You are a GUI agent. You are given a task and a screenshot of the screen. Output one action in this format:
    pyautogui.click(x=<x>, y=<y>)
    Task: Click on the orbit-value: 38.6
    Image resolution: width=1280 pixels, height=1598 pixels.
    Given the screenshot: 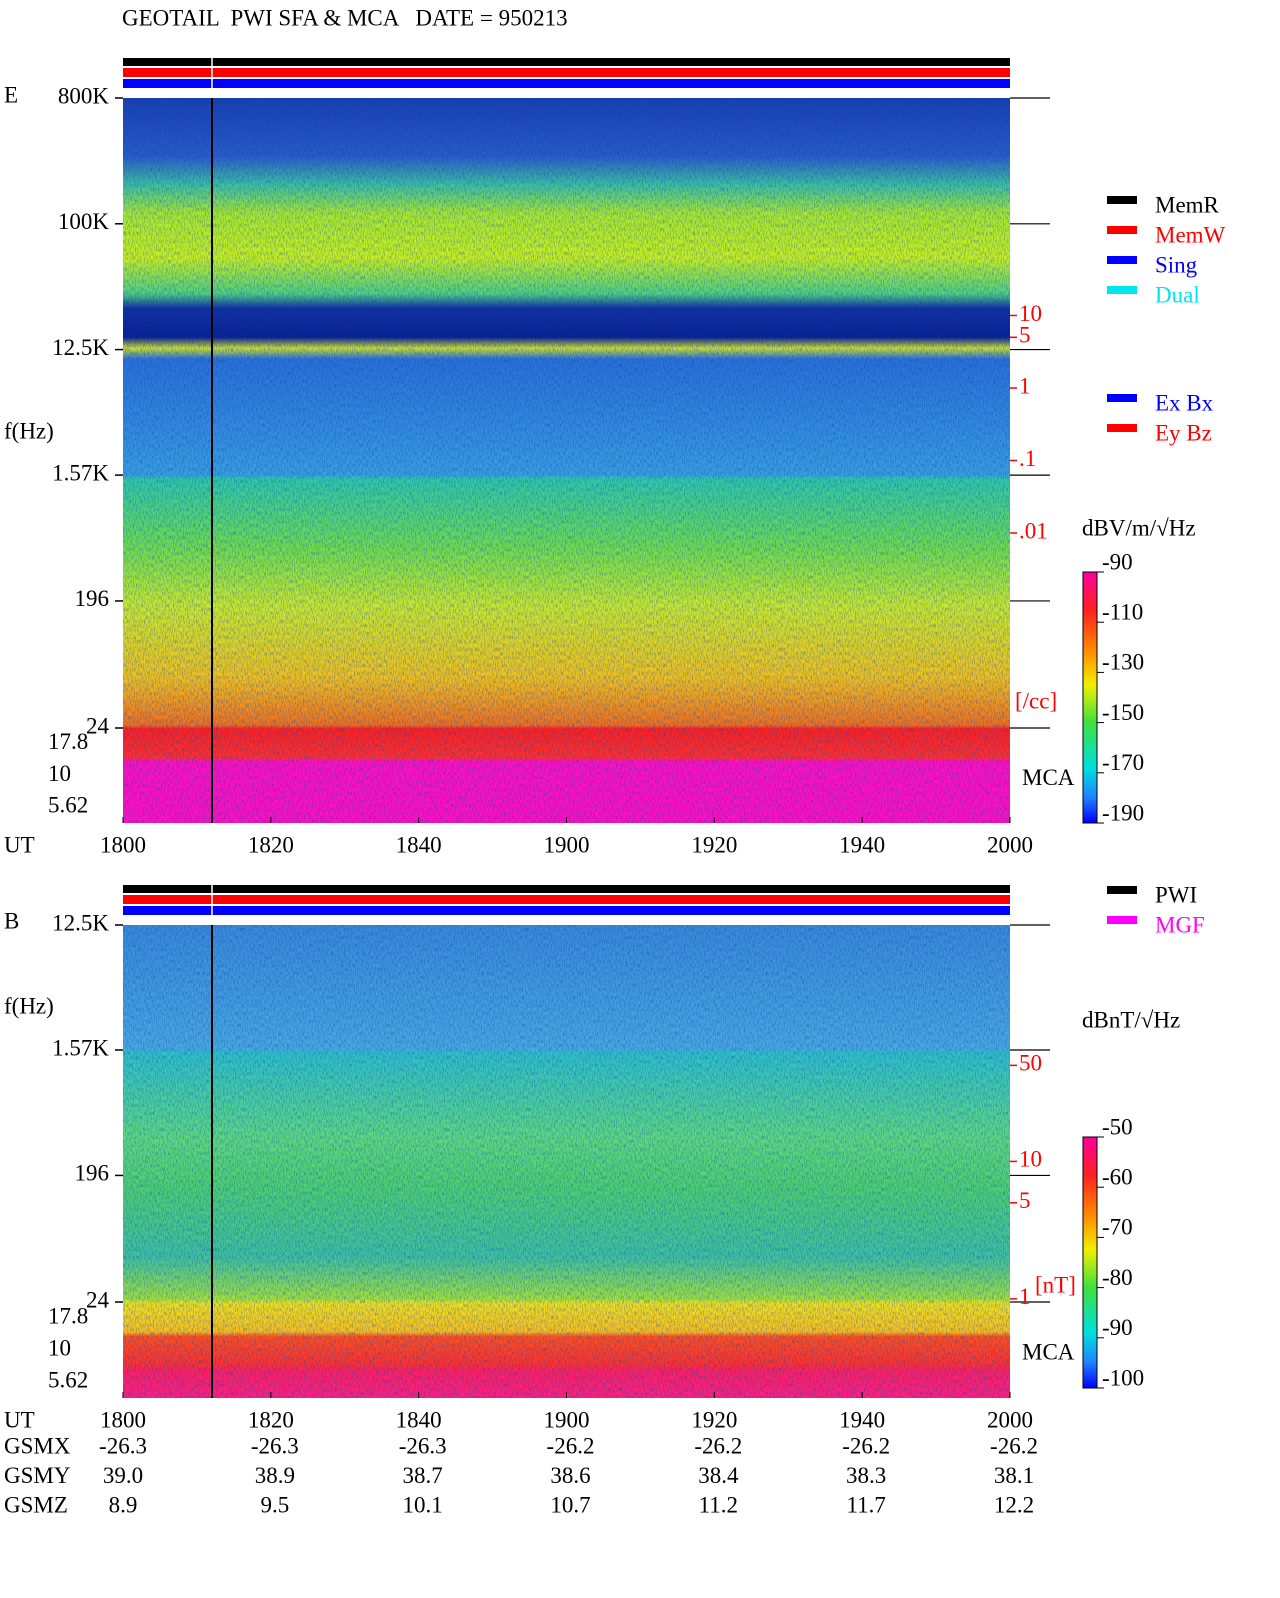 What is the action you would take?
    pyautogui.click(x=570, y=1475)
    